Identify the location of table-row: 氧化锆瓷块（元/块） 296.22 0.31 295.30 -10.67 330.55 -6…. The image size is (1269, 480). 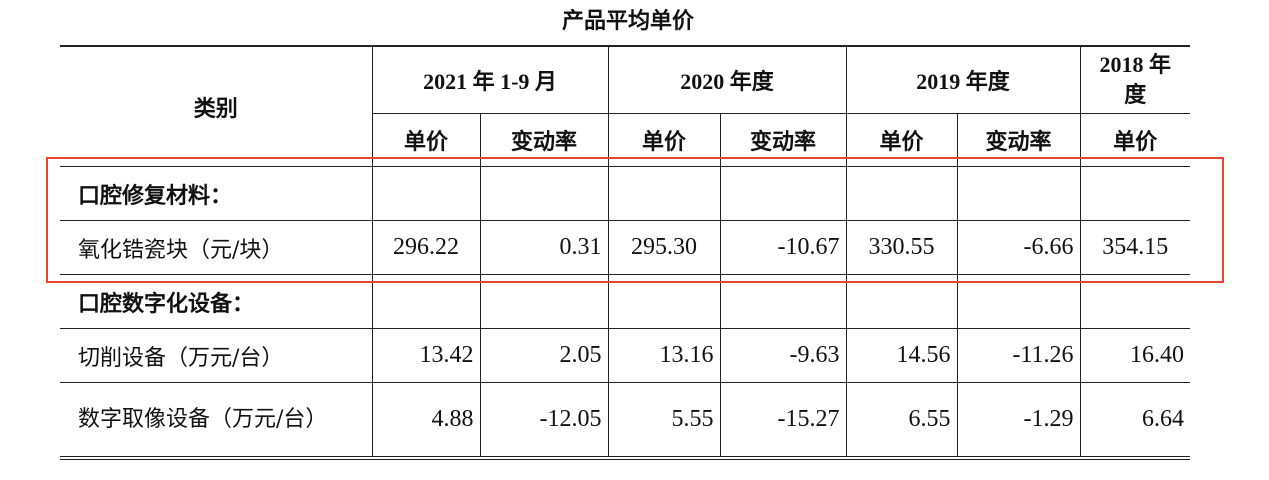
(625, 247).